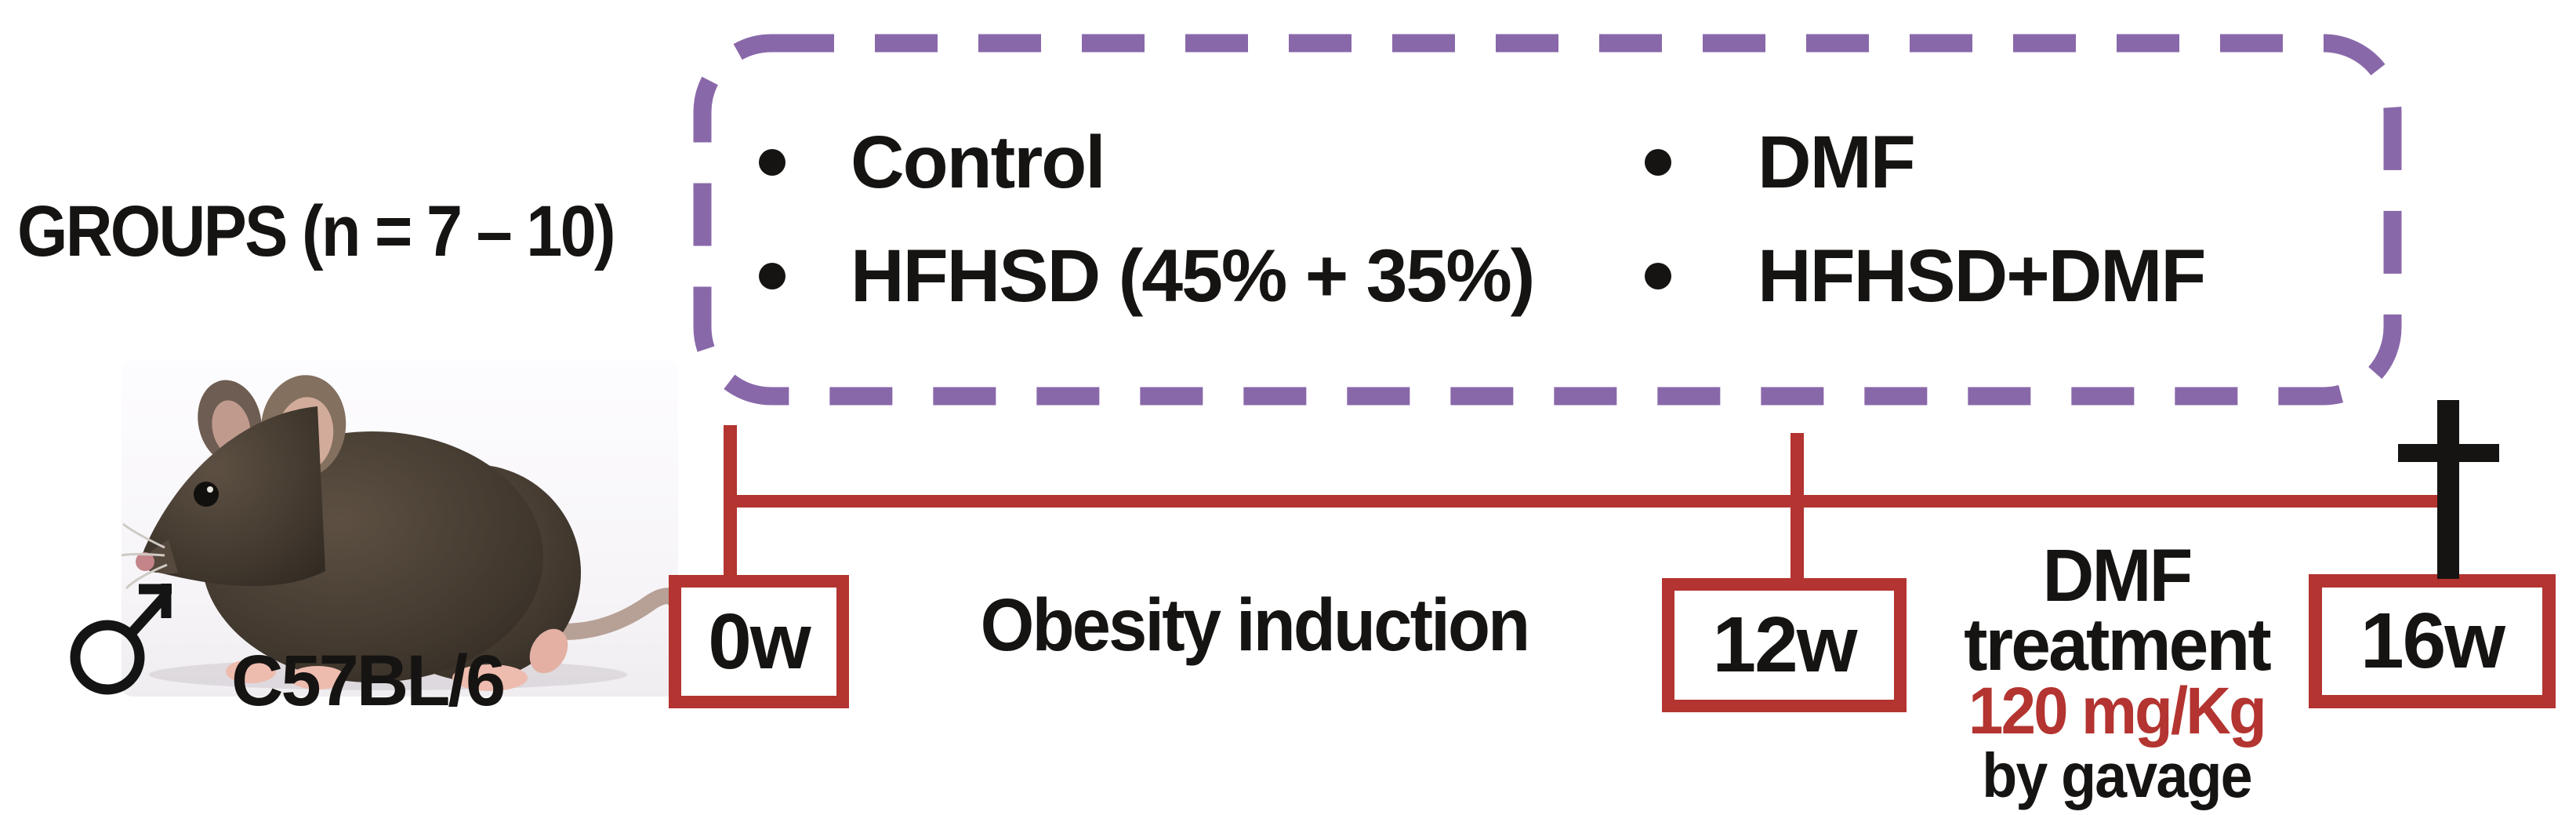 The width and height of the screenshot is (2576, 815). I want to click on group-item-label: DMF, so click(1837, 162).